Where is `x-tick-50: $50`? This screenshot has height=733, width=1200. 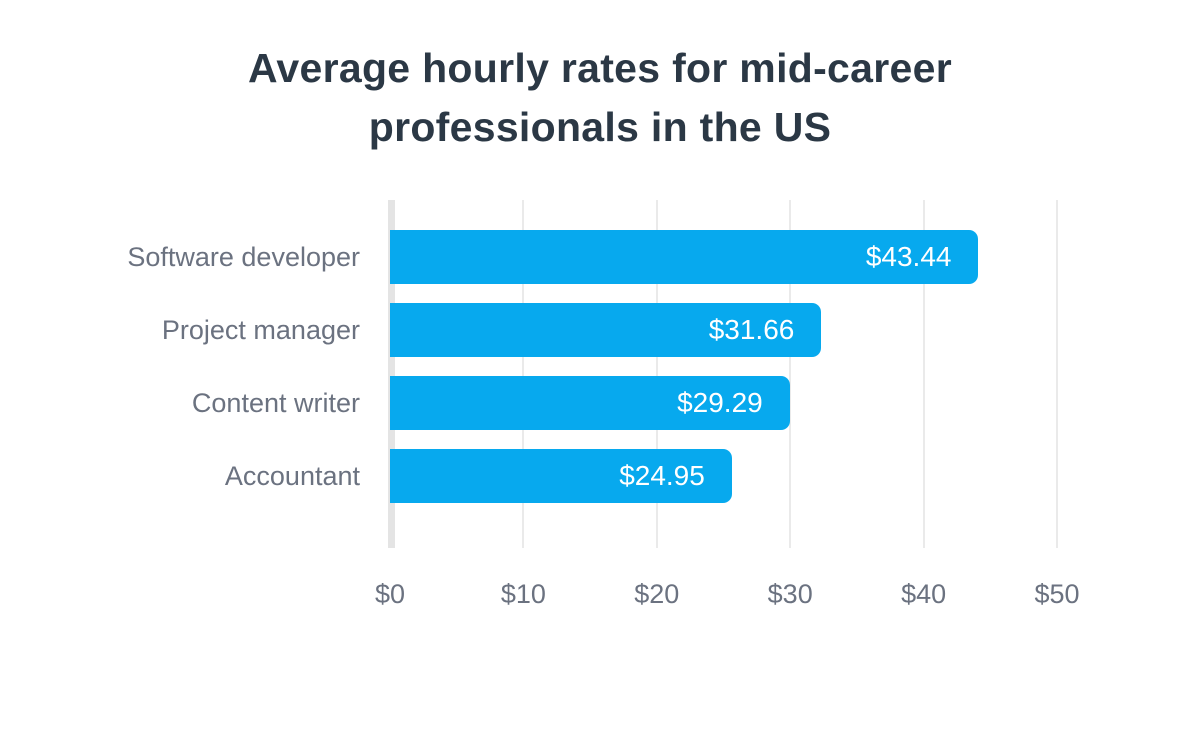
x-tick-50: $50 is located at coordinates (1057, 594).